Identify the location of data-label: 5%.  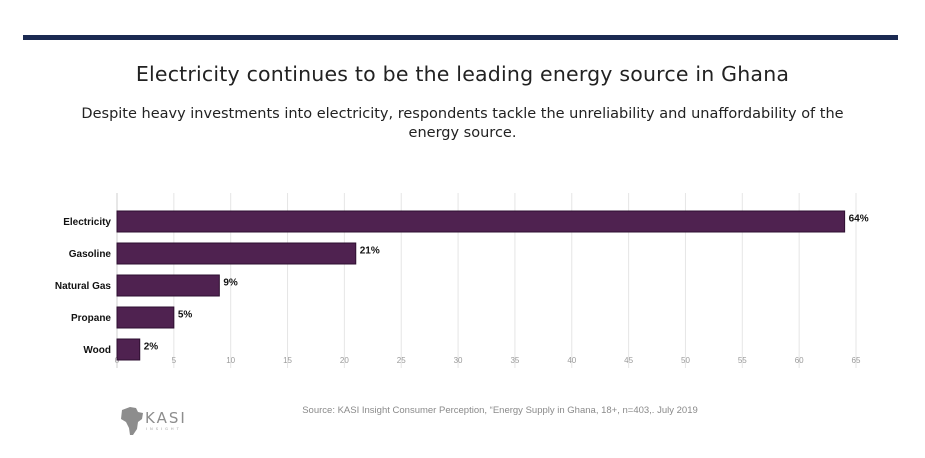
(185, 315).